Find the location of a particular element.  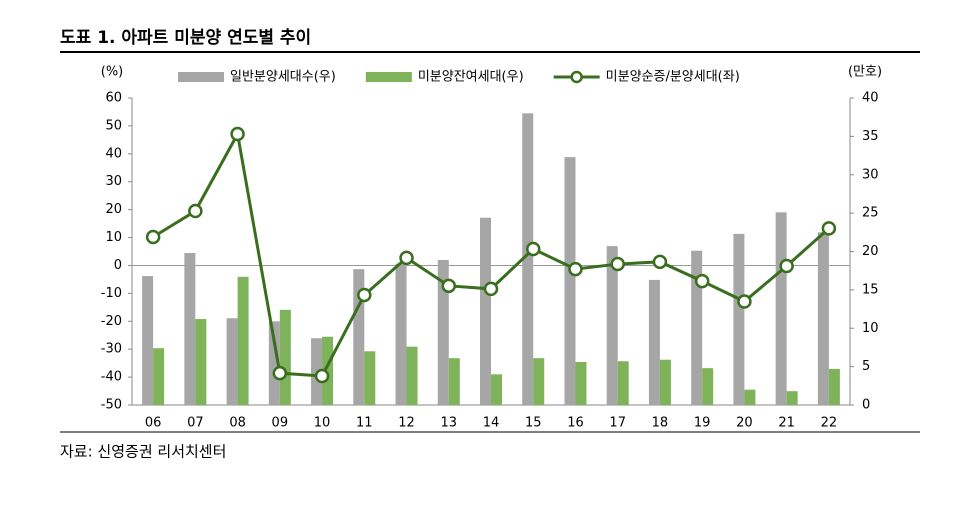

y-tick-label: -40 is located at coordinates (111, 377).